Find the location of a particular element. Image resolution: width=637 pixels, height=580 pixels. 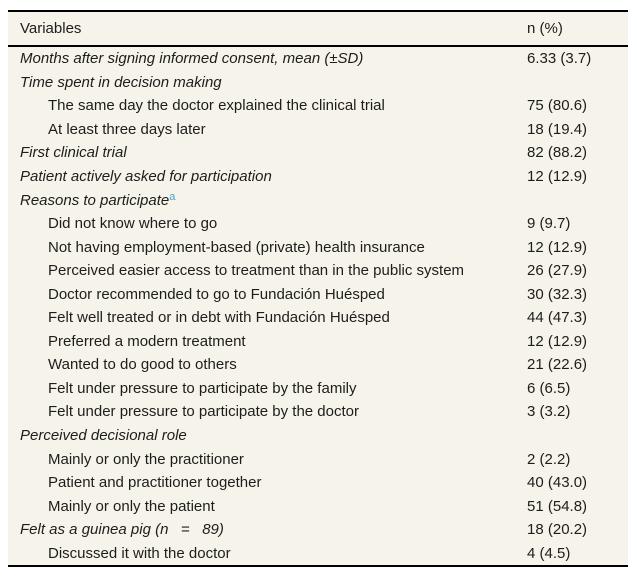

table-row: Preferred a modern treatment 12 (12.9) is located at coordinates (318, 342).